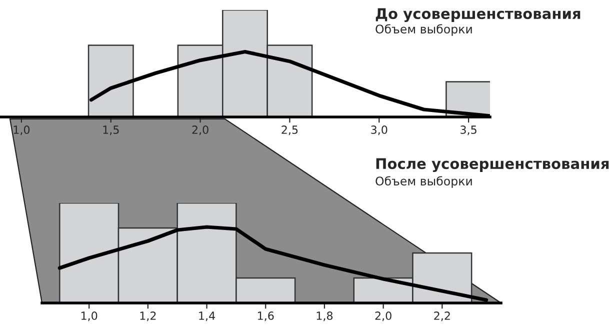 The image size is (609, 333). What do you see at coordinates (442, 317) in the screenshot?
I see `x-tick-label: 2,2` at bounding box center [442, 317].